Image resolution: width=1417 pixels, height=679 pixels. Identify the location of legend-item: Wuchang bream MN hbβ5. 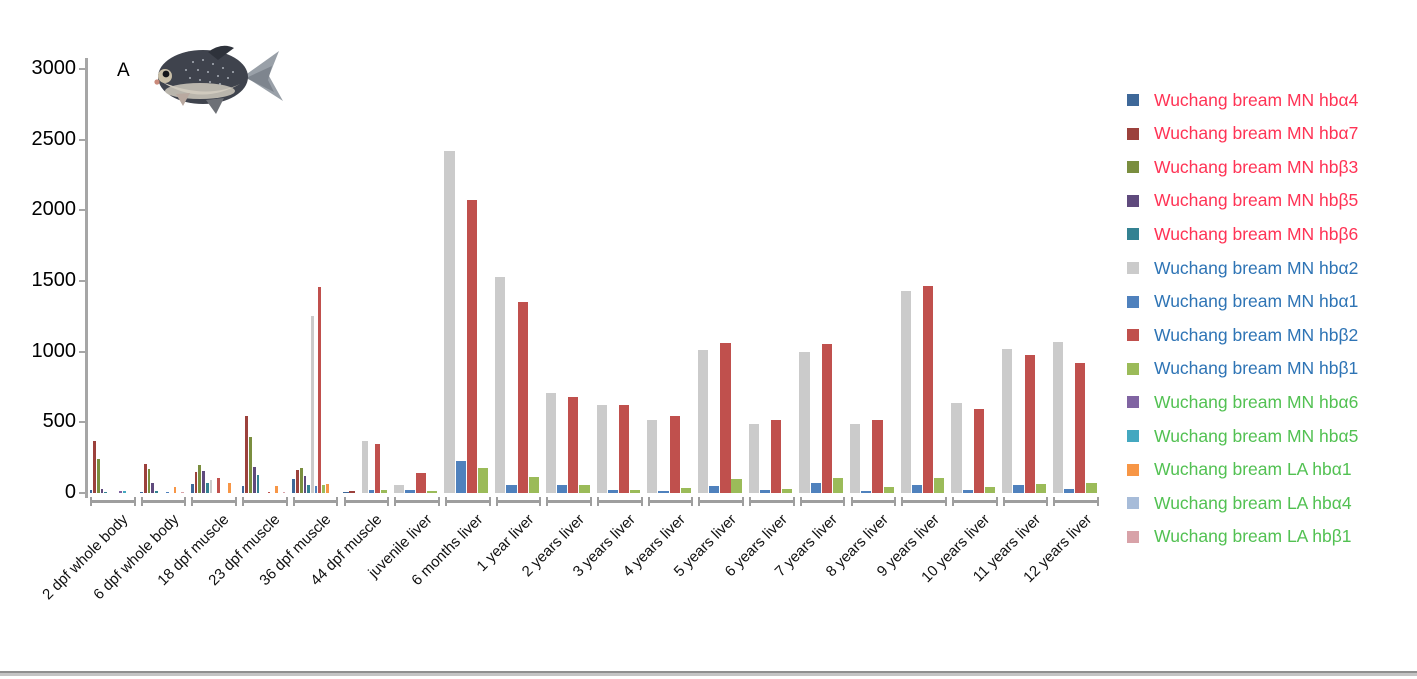
(1242, 201).